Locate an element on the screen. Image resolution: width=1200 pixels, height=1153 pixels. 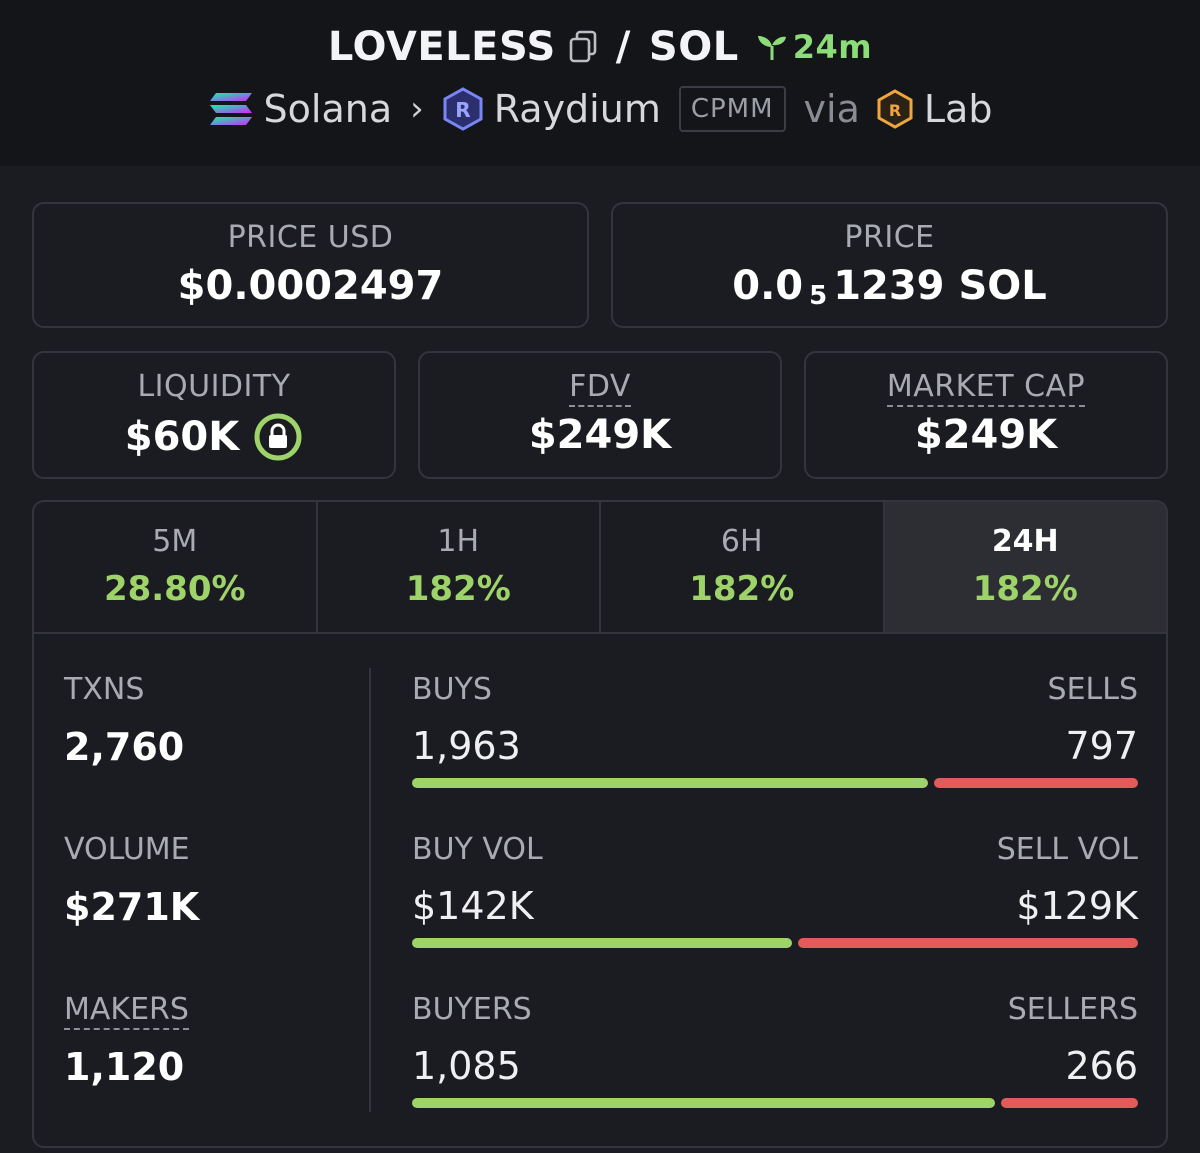
buyers-label: BUYERS is located at coordinates (472, 1009).